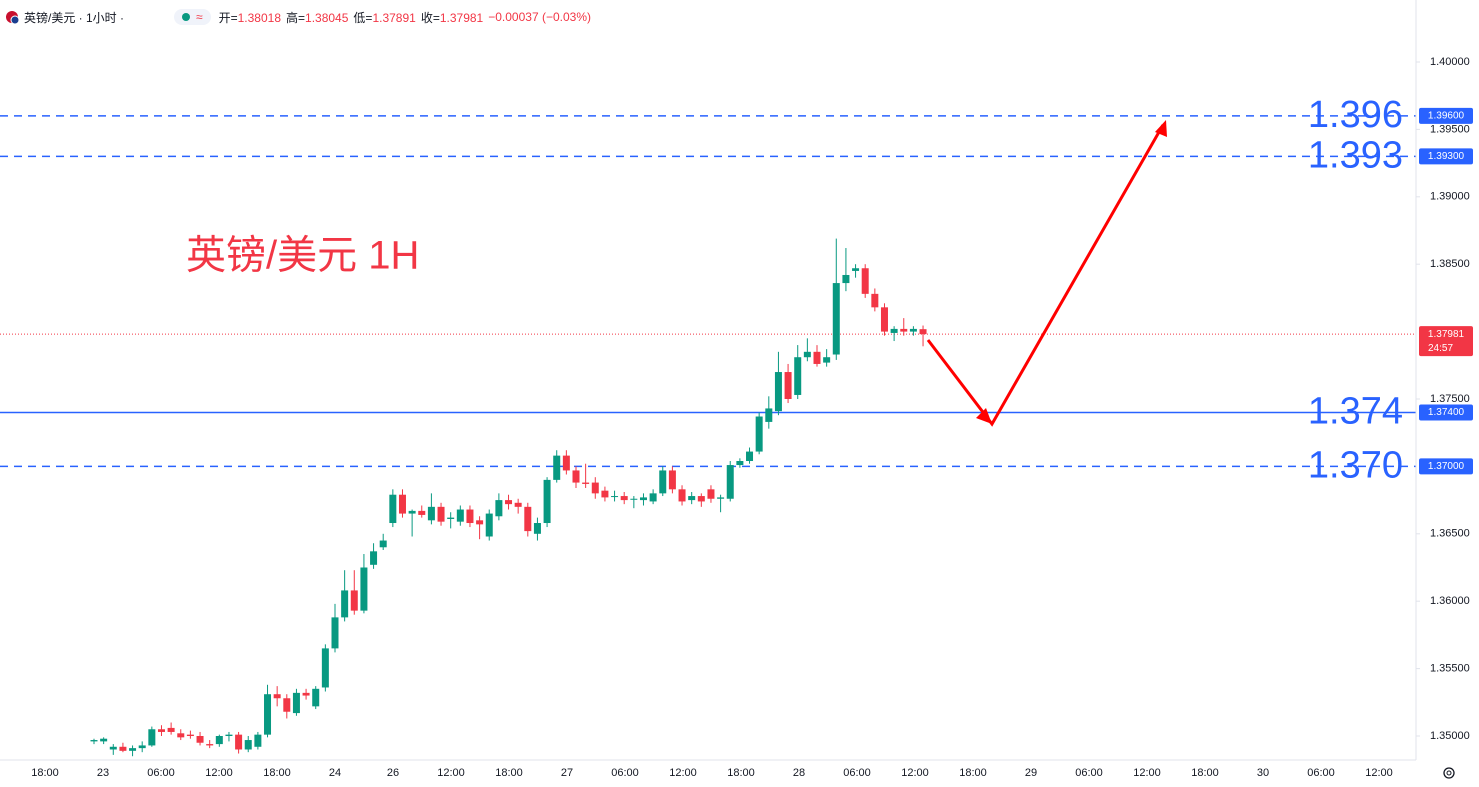 This screenshot has width=1479, height=787. What do you see at coordinates (259, 17) in the screenshot?
I see `ohlc-value: 1.38018` at bounding box center [259, 17].